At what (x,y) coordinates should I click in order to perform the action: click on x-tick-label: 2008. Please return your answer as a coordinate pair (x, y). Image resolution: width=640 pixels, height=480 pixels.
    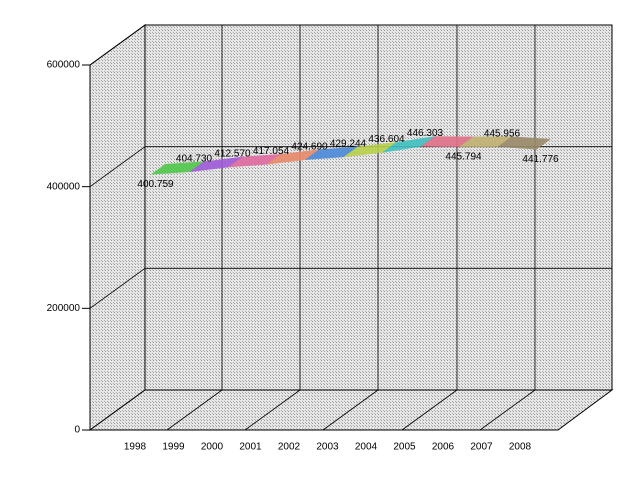
    Looking at the image, I should click on (520, 447).